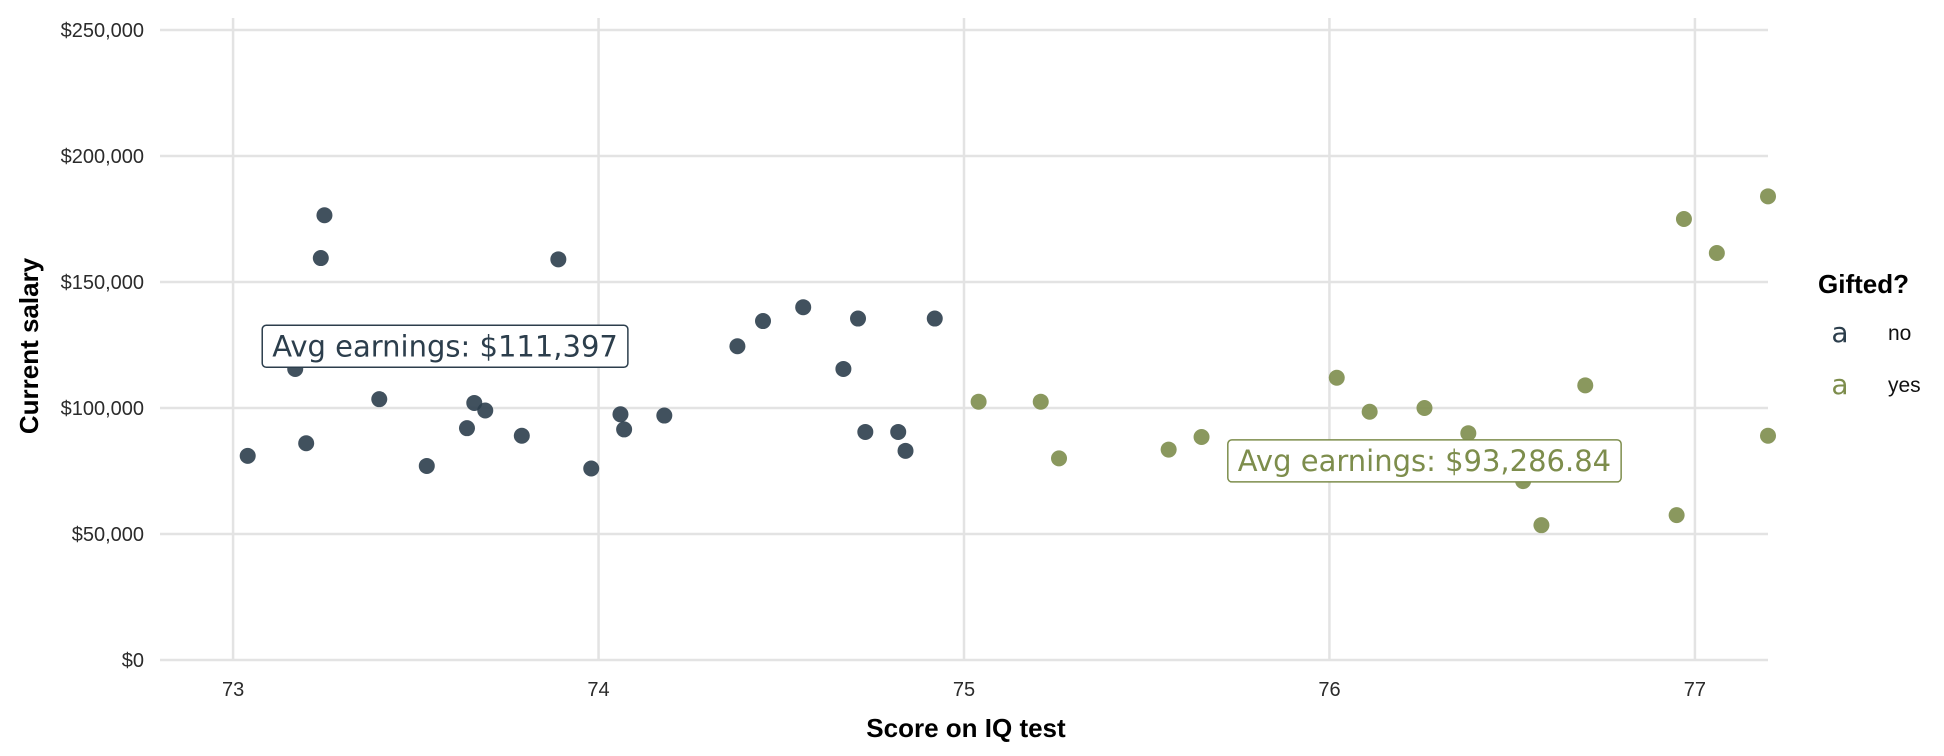 This screenshot has width=1944, height=756. Describe the element at coordinates (233, 690) in the screenshot. I see `x-tick-label: 73` at that location.